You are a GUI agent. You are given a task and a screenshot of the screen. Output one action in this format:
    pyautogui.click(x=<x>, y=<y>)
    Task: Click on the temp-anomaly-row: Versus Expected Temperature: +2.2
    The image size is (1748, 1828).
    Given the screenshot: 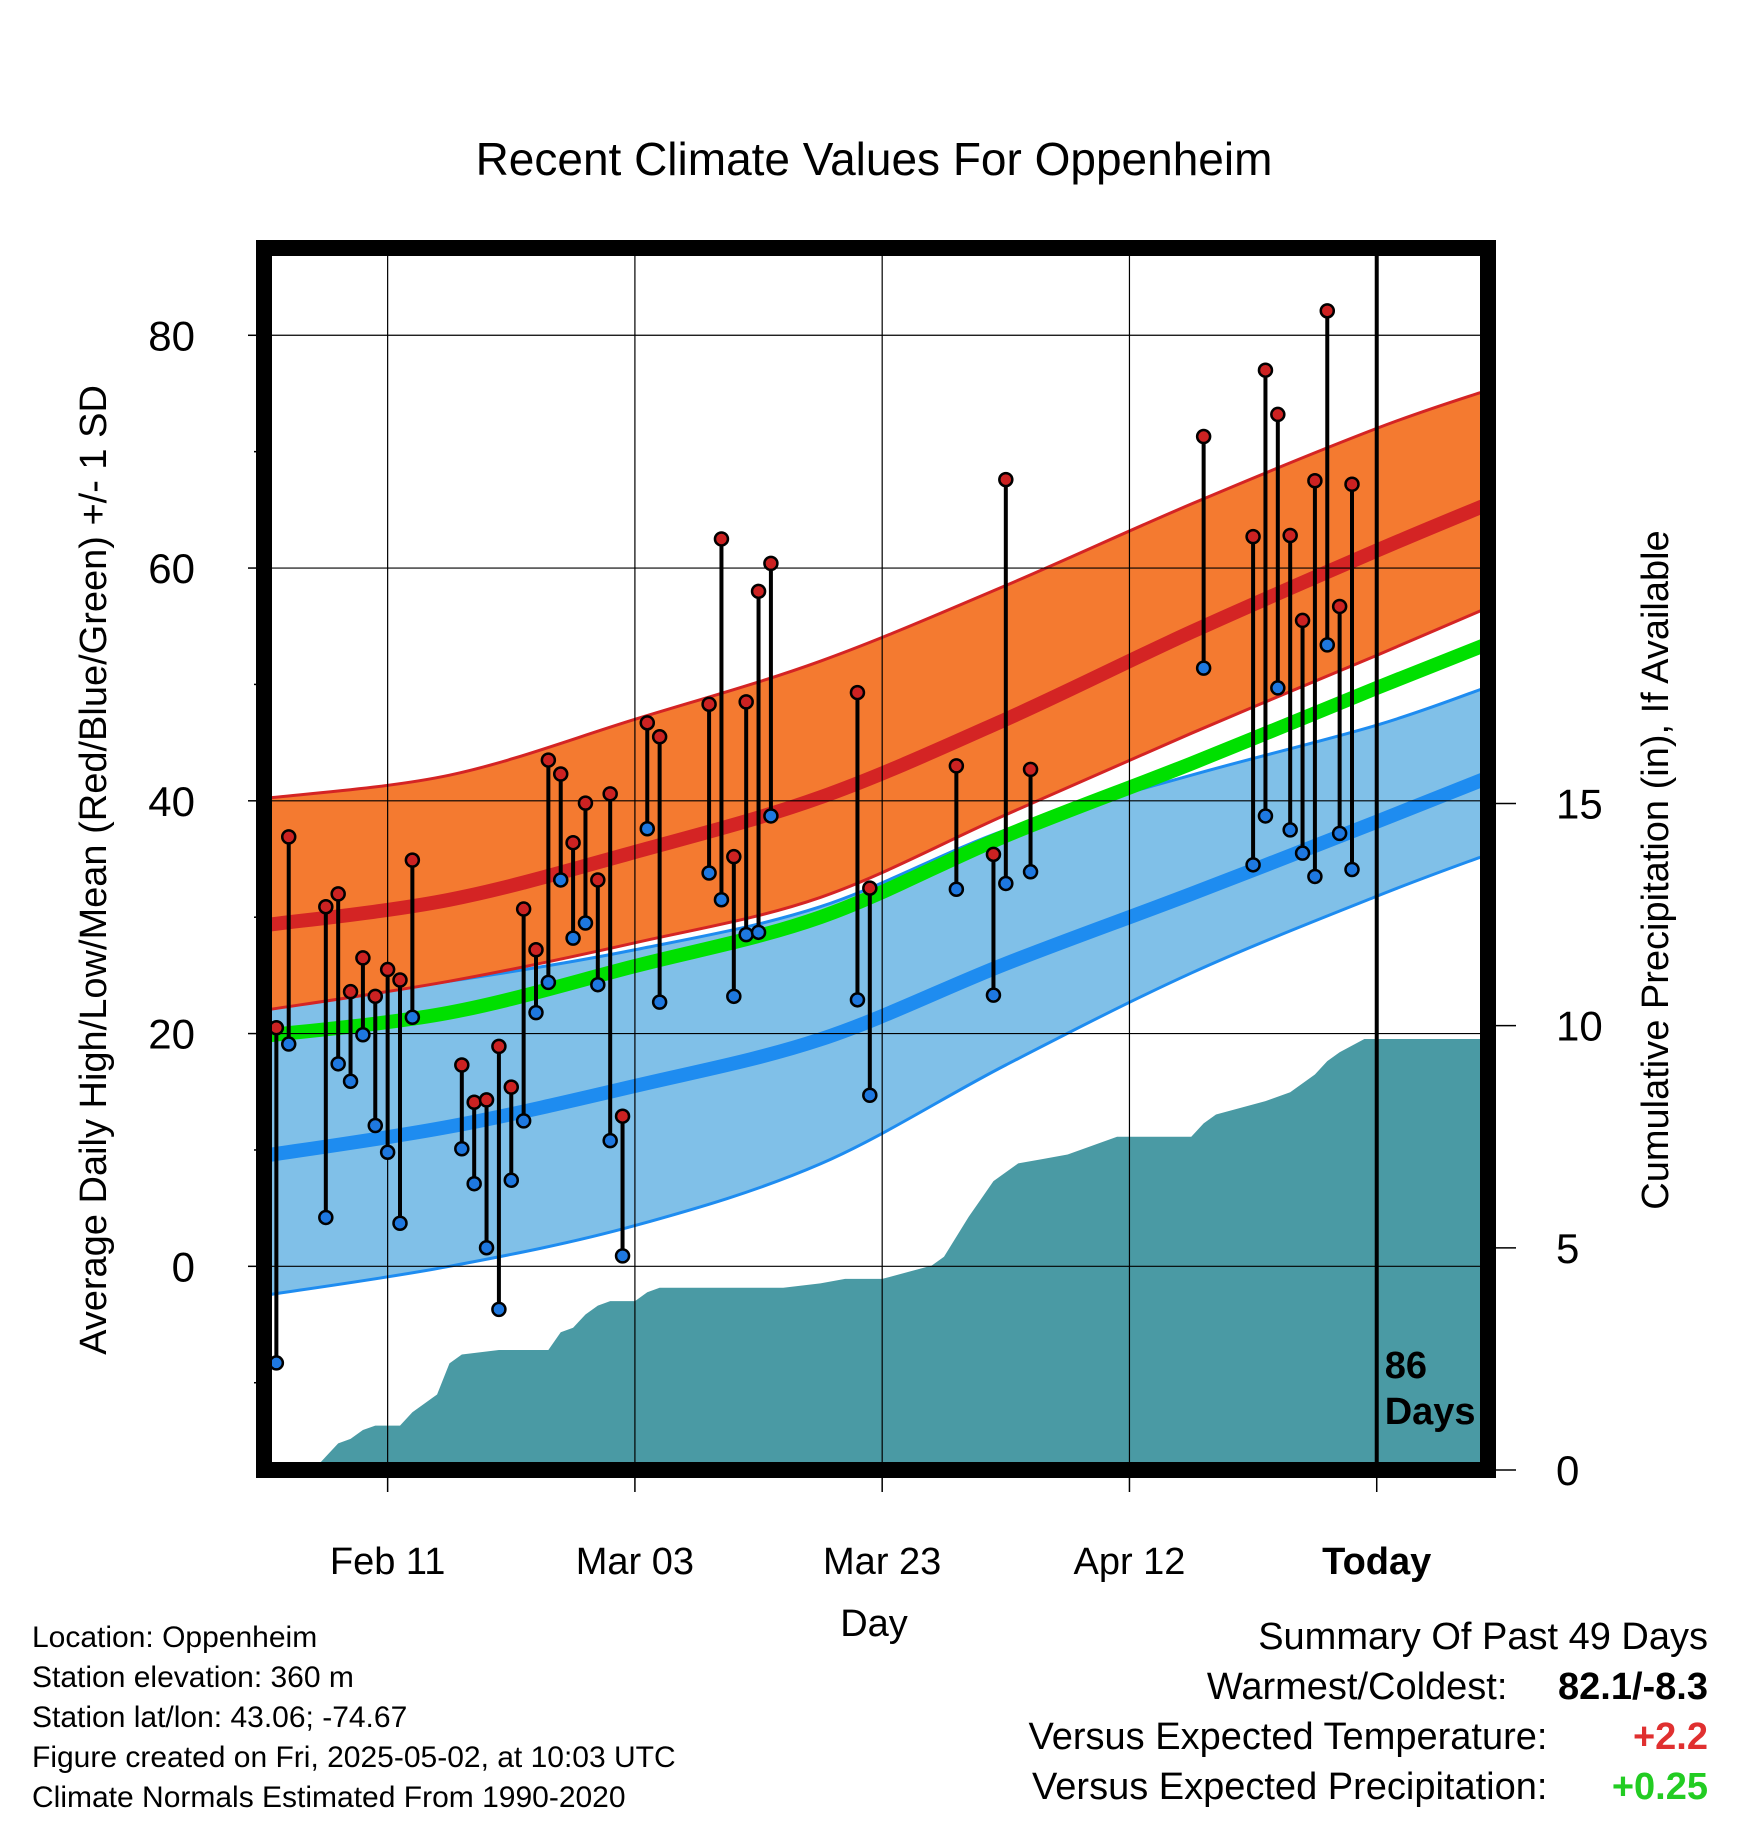 What is the action you would take?
    pyautogui.click(x=1298, y=1737)
    